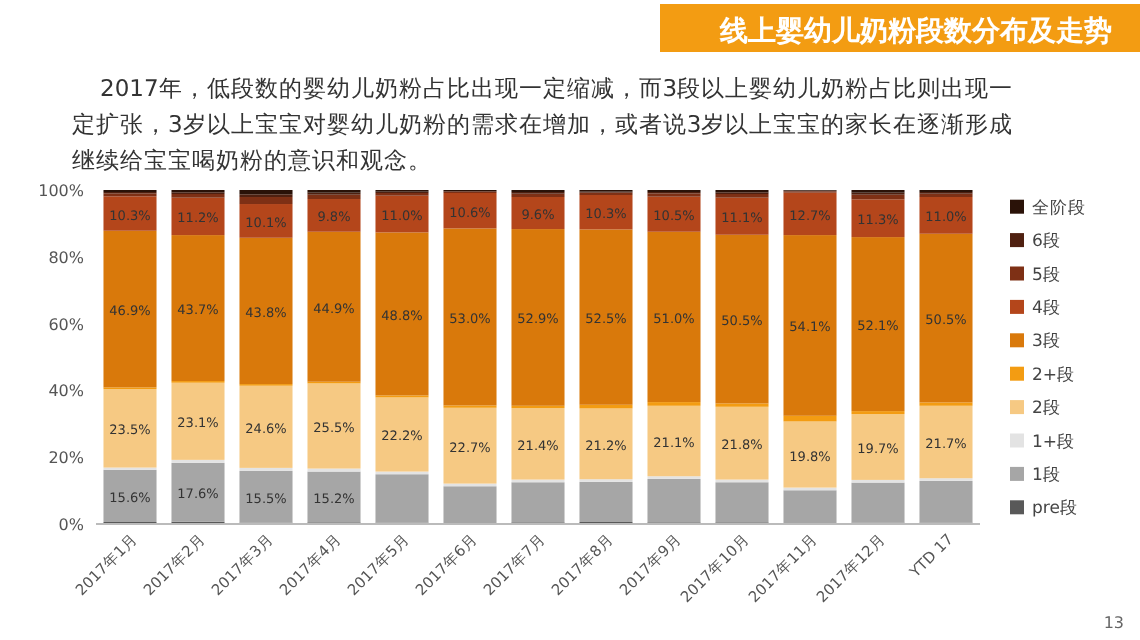  I want to click on y-tick-label: 0%, so click(71, 525).